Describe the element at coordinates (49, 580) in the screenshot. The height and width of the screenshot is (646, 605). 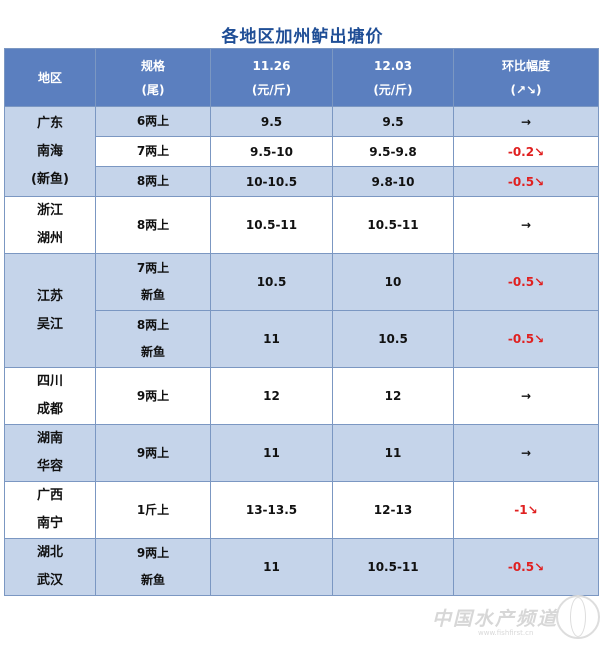
I see `region-label: 武汉` at that location.